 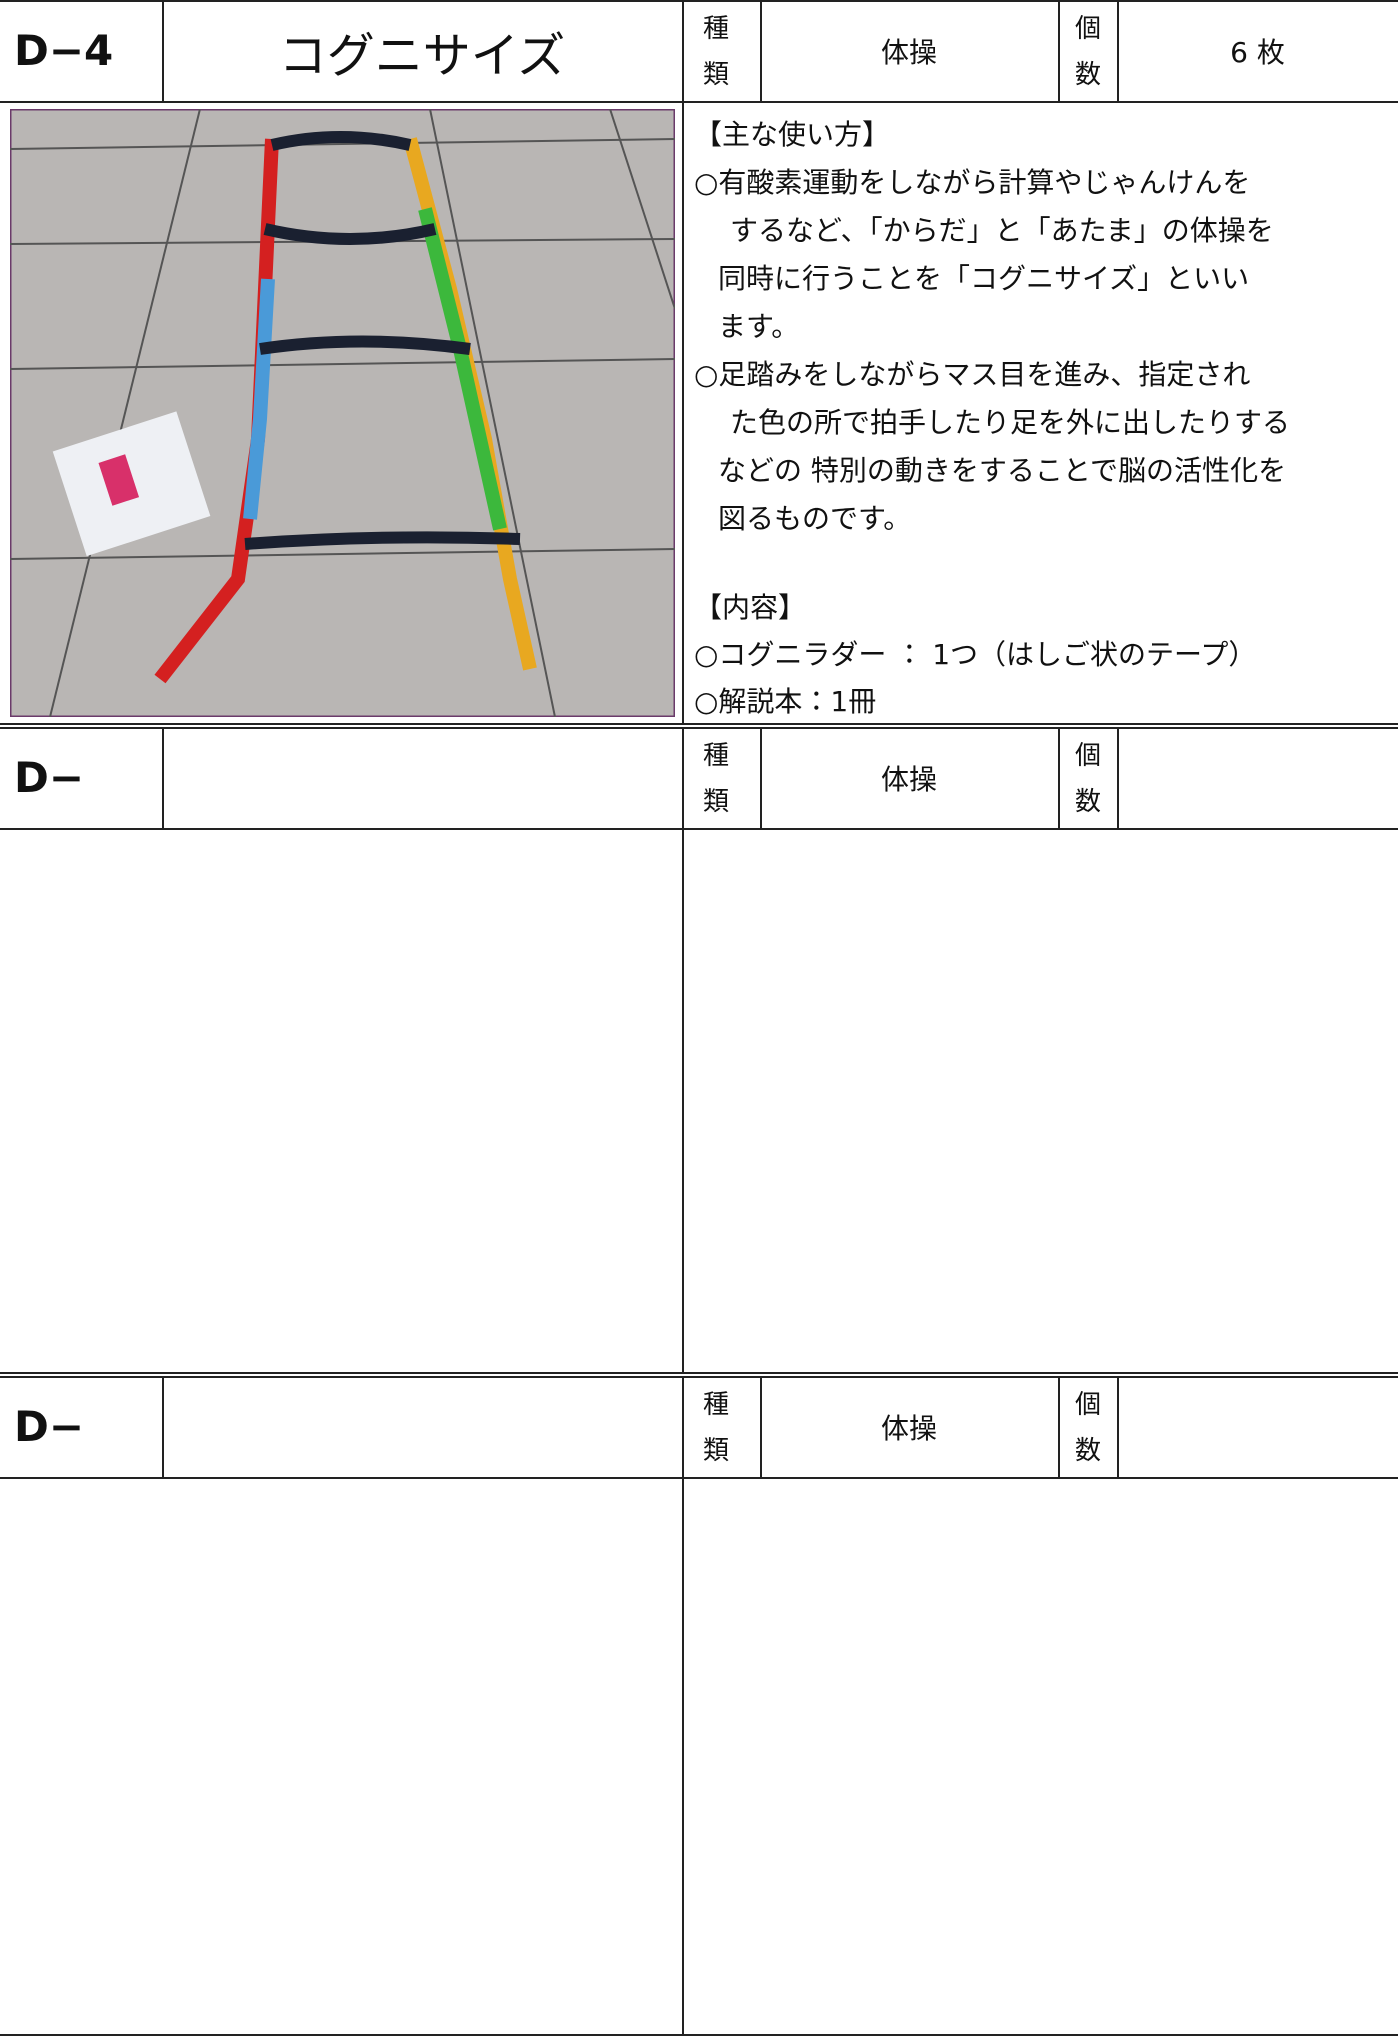 What do you see at coordinates (1010, 422) in the screenshot?
I see `usage-line: た色の所で拍手したり足を外に出したりする` at bounding box center [1010, 422].